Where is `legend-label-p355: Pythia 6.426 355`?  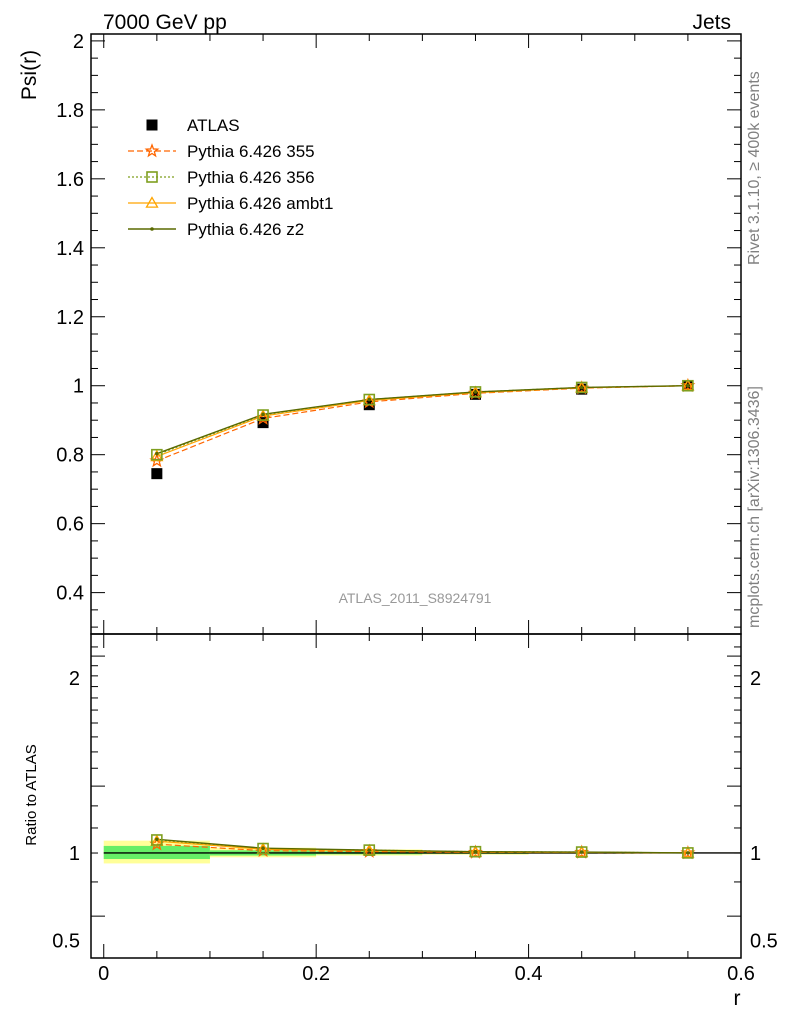
legend-label-p355: Pythia 6.426 355 is located at coordinates (251, 151).